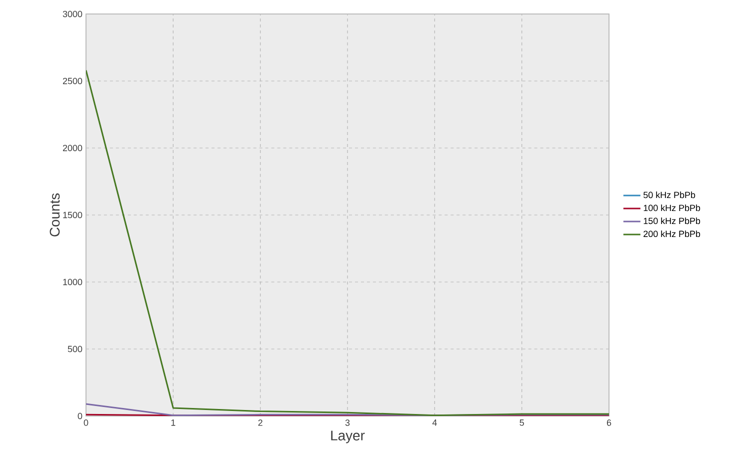 The image size is (747, 466). Describe the element at coordinates (72, 14) in the screenshot. I see `y-tick-label: 3000` at that location.